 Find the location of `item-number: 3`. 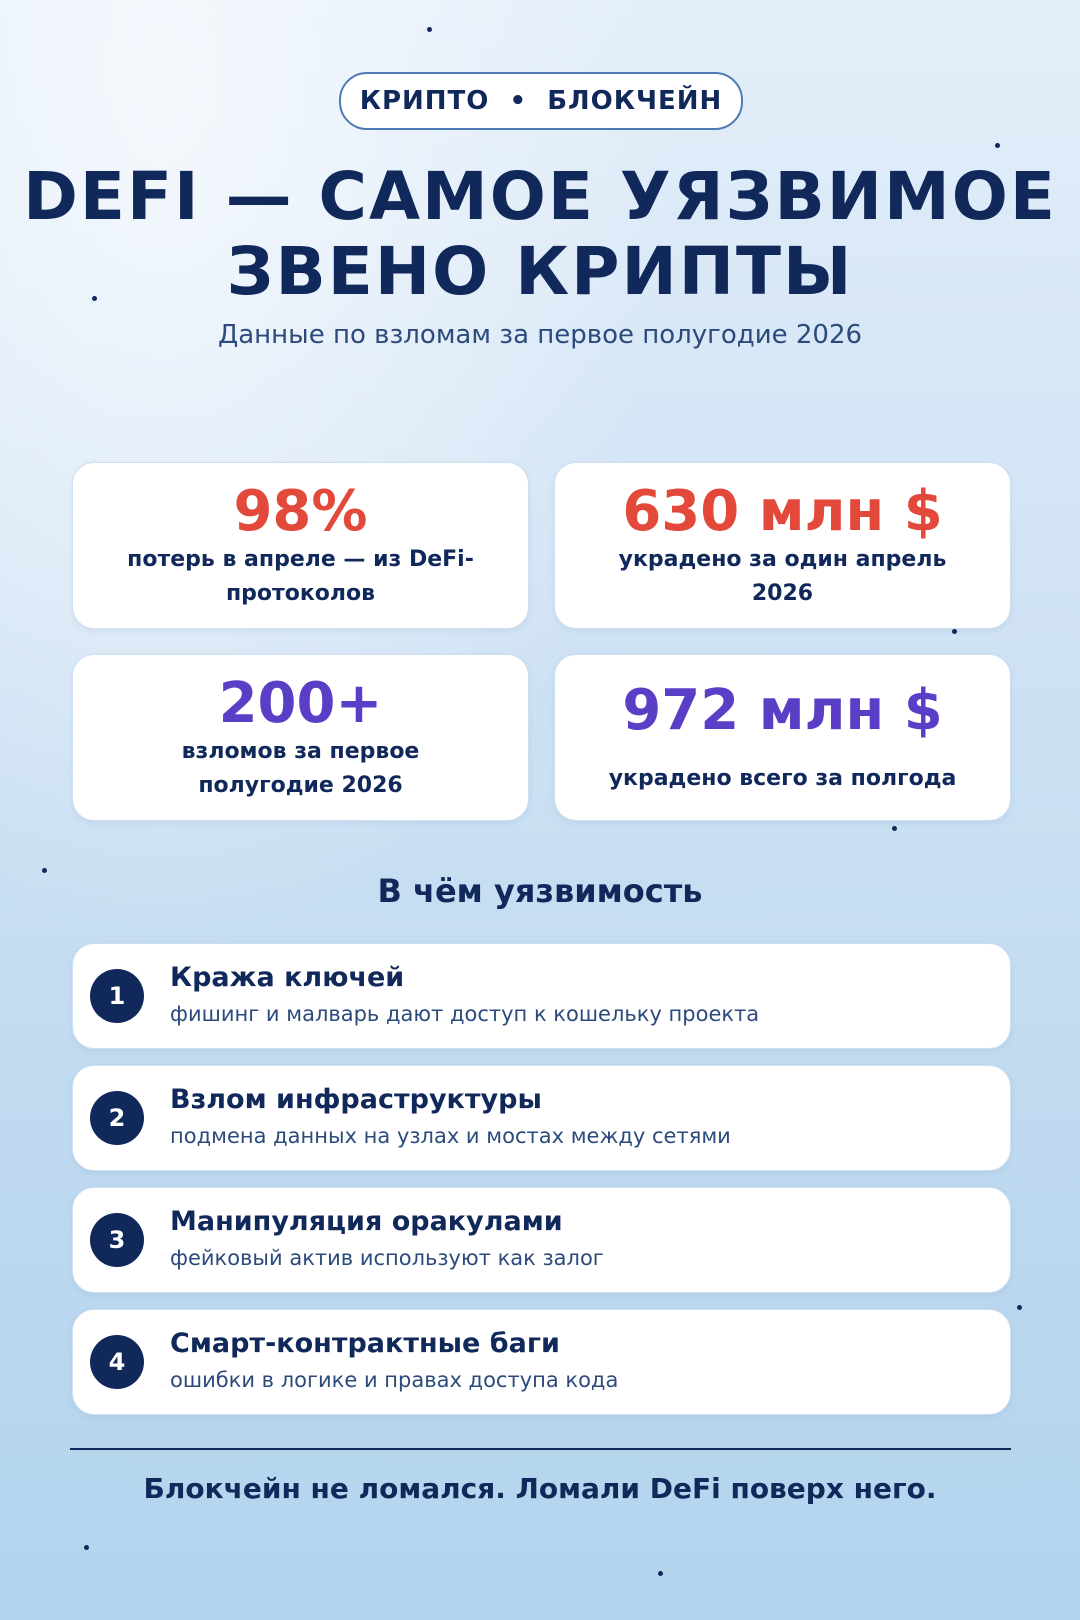

item-number: 3 is located at coordinates (117, 1240).